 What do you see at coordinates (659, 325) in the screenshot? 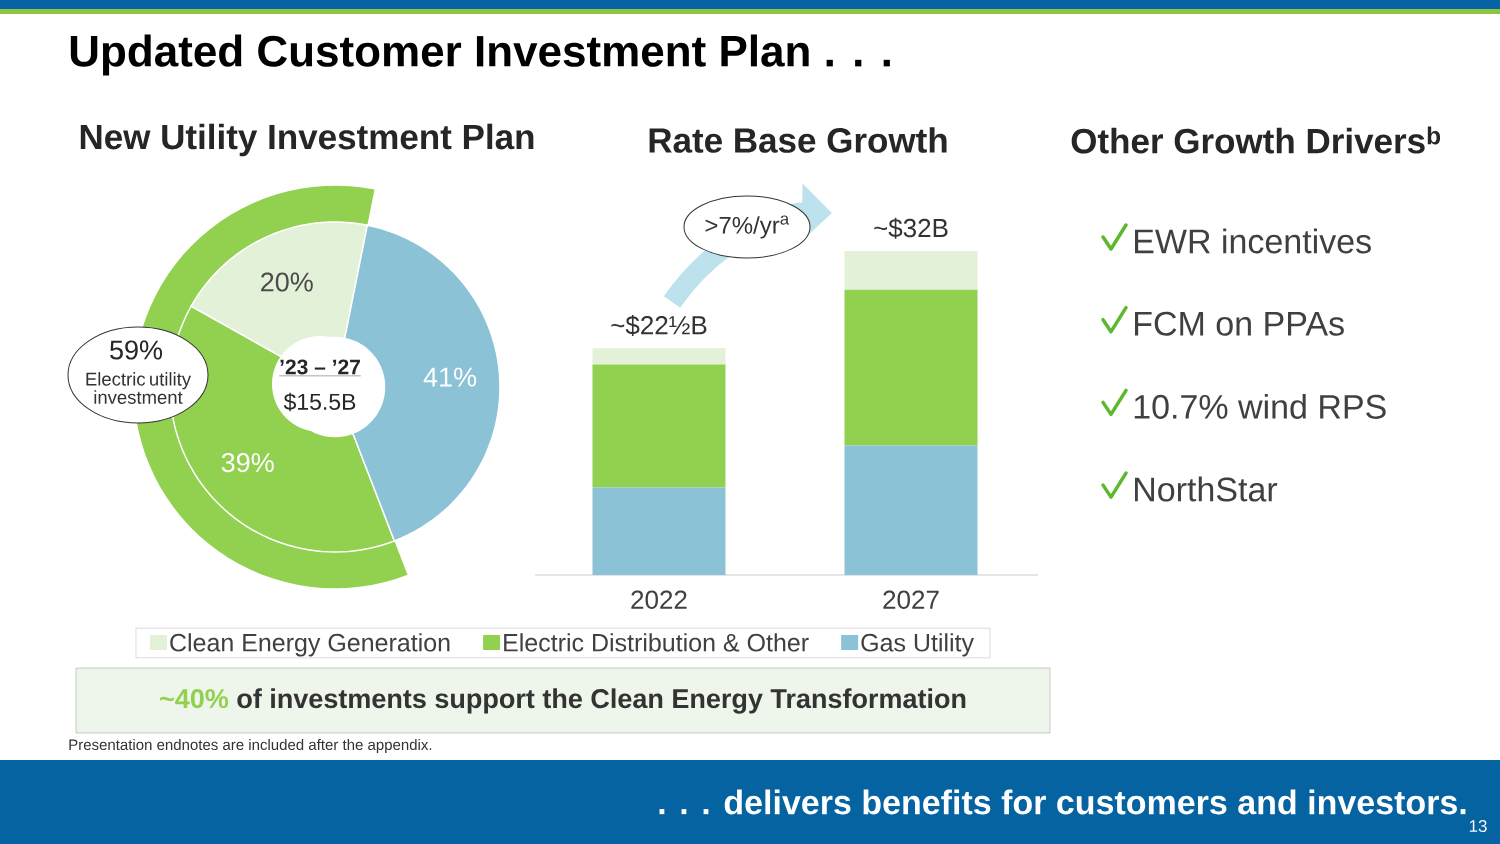
I see `annotation: ~$22½B` at bounding box center [659, 325].